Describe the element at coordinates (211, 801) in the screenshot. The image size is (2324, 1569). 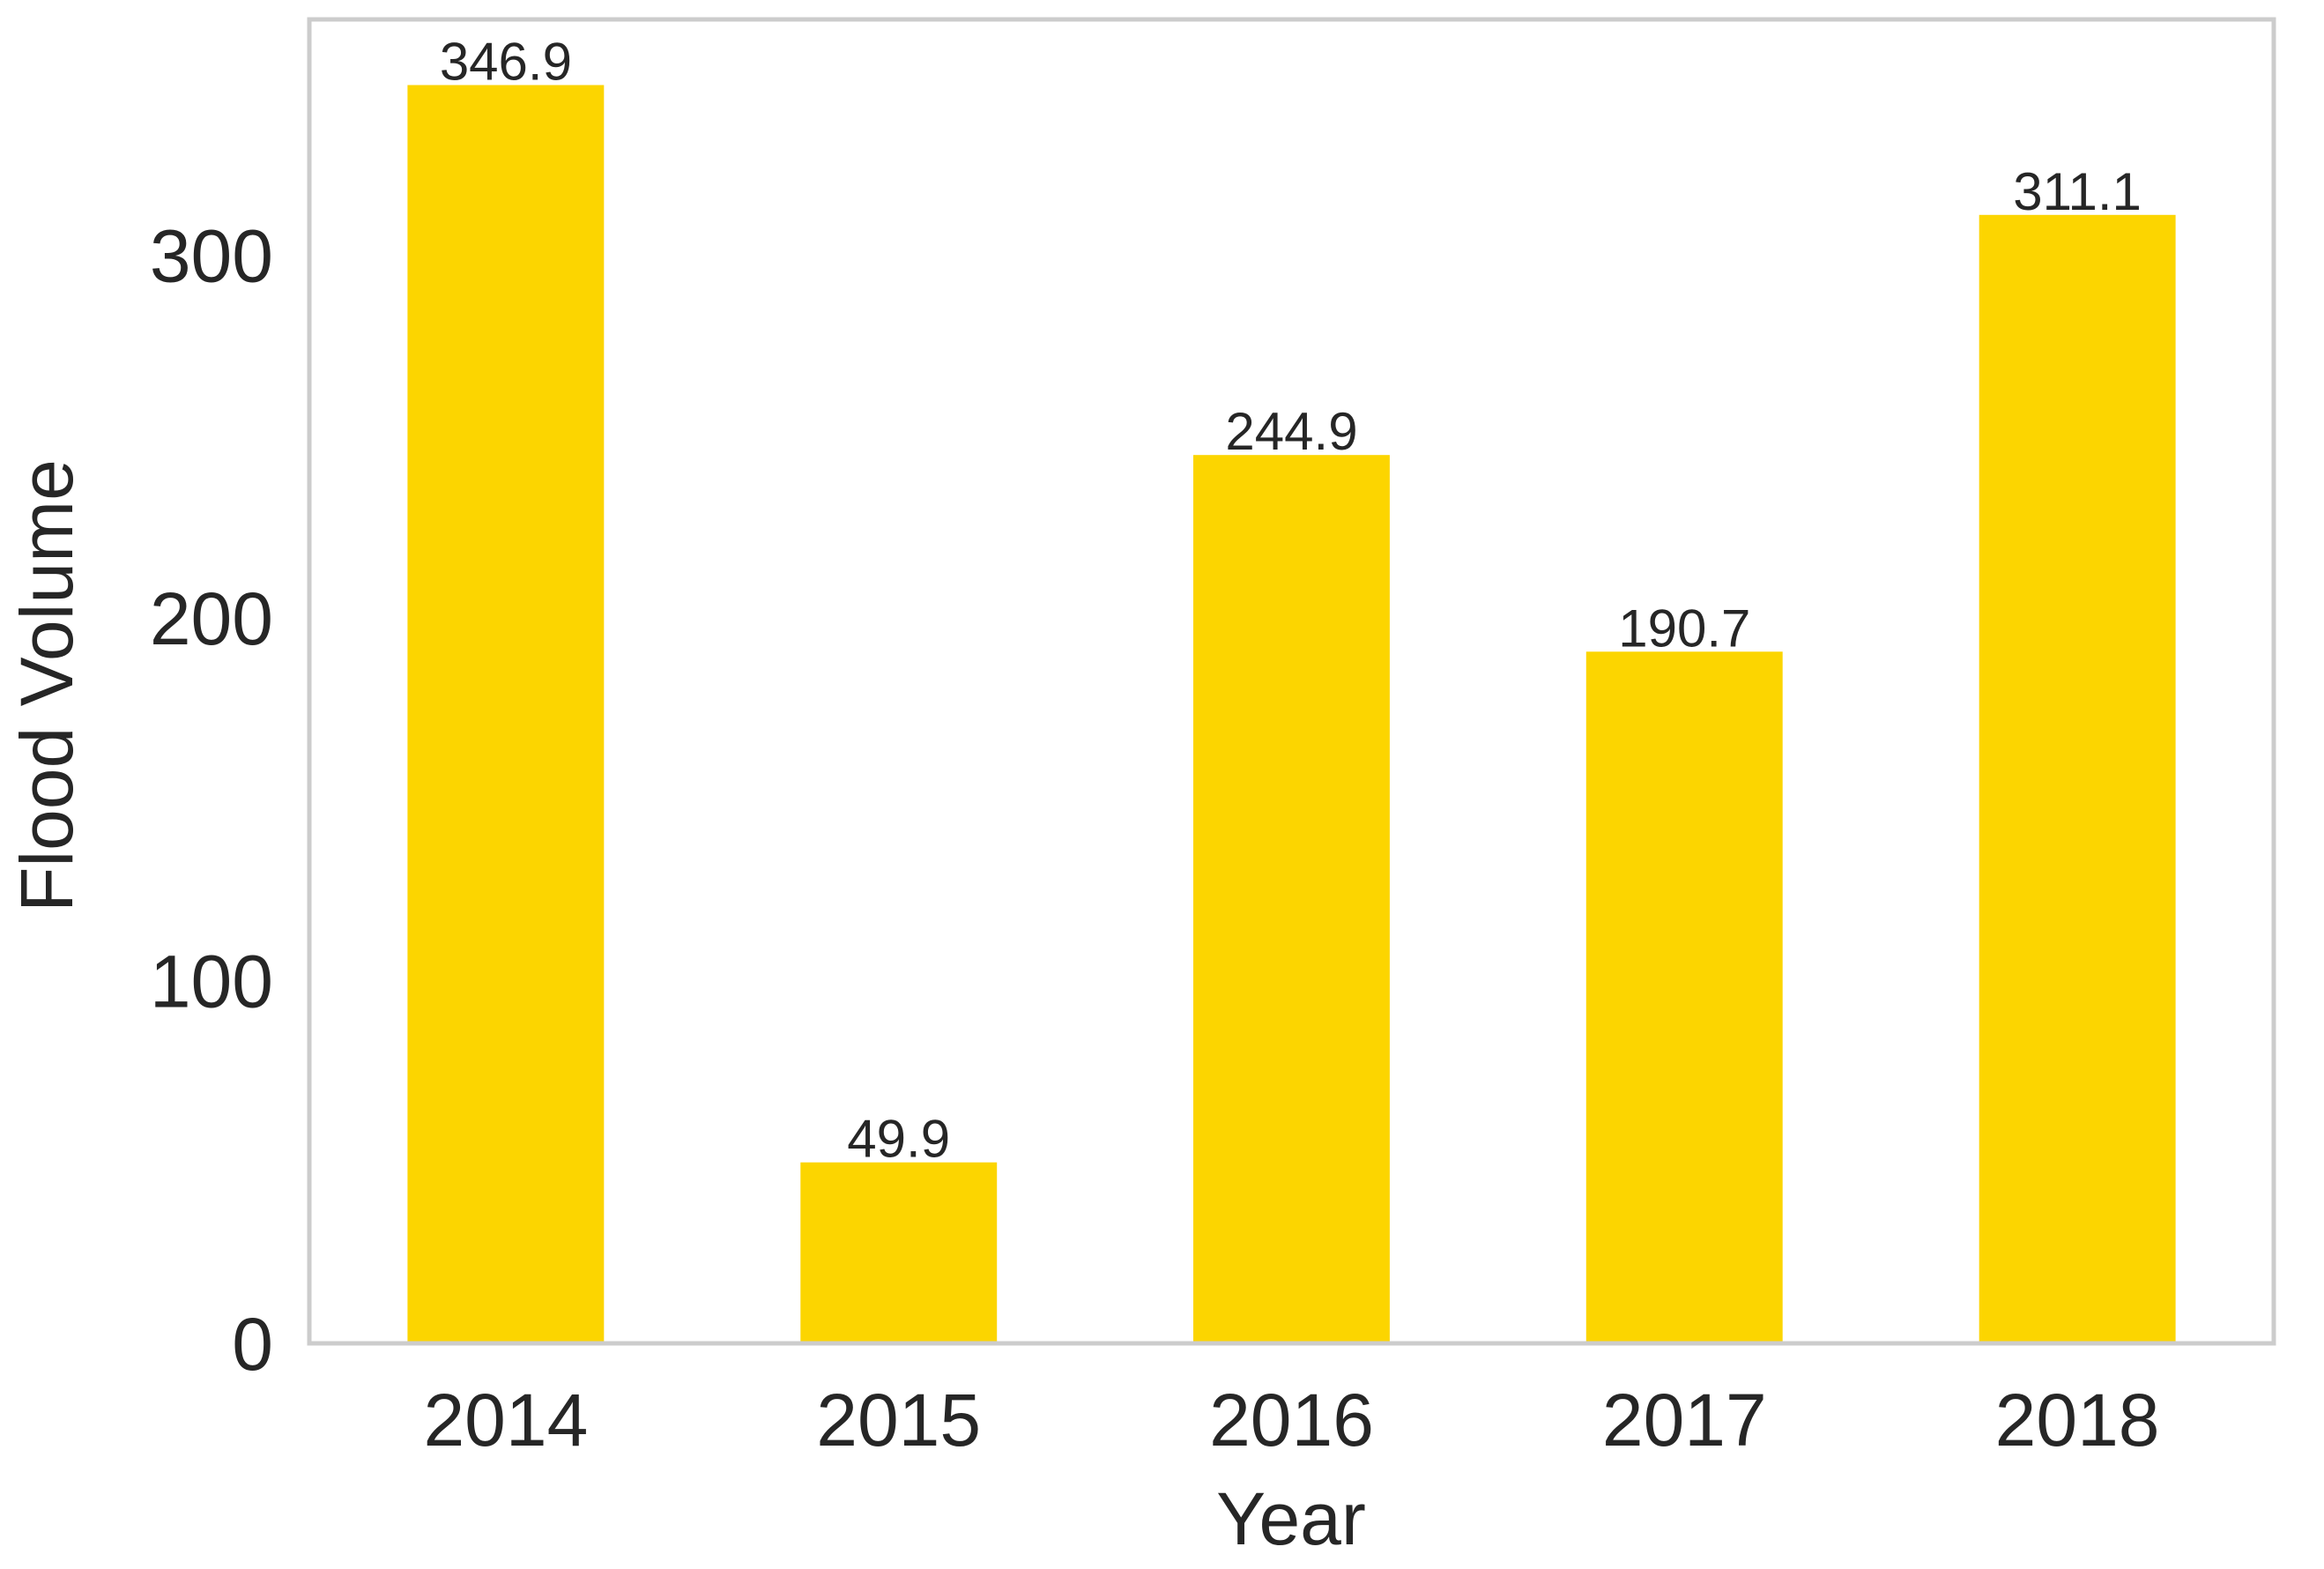
I see `y-tick-labels: 0 100 200 300` at that location.